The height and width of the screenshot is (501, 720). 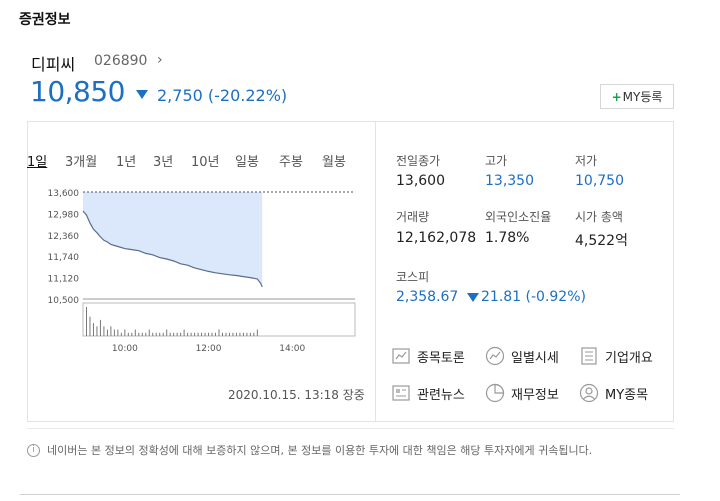 I want to click on y-tick-label: 10,500, so click(x=64, y=301).